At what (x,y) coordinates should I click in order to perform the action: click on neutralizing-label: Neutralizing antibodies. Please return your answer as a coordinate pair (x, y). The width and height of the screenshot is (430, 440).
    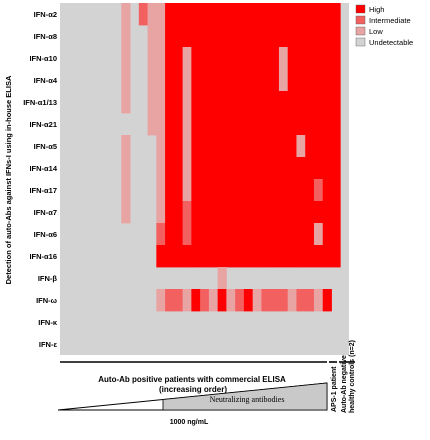
    Looking at the image, I should click on (247, 399).